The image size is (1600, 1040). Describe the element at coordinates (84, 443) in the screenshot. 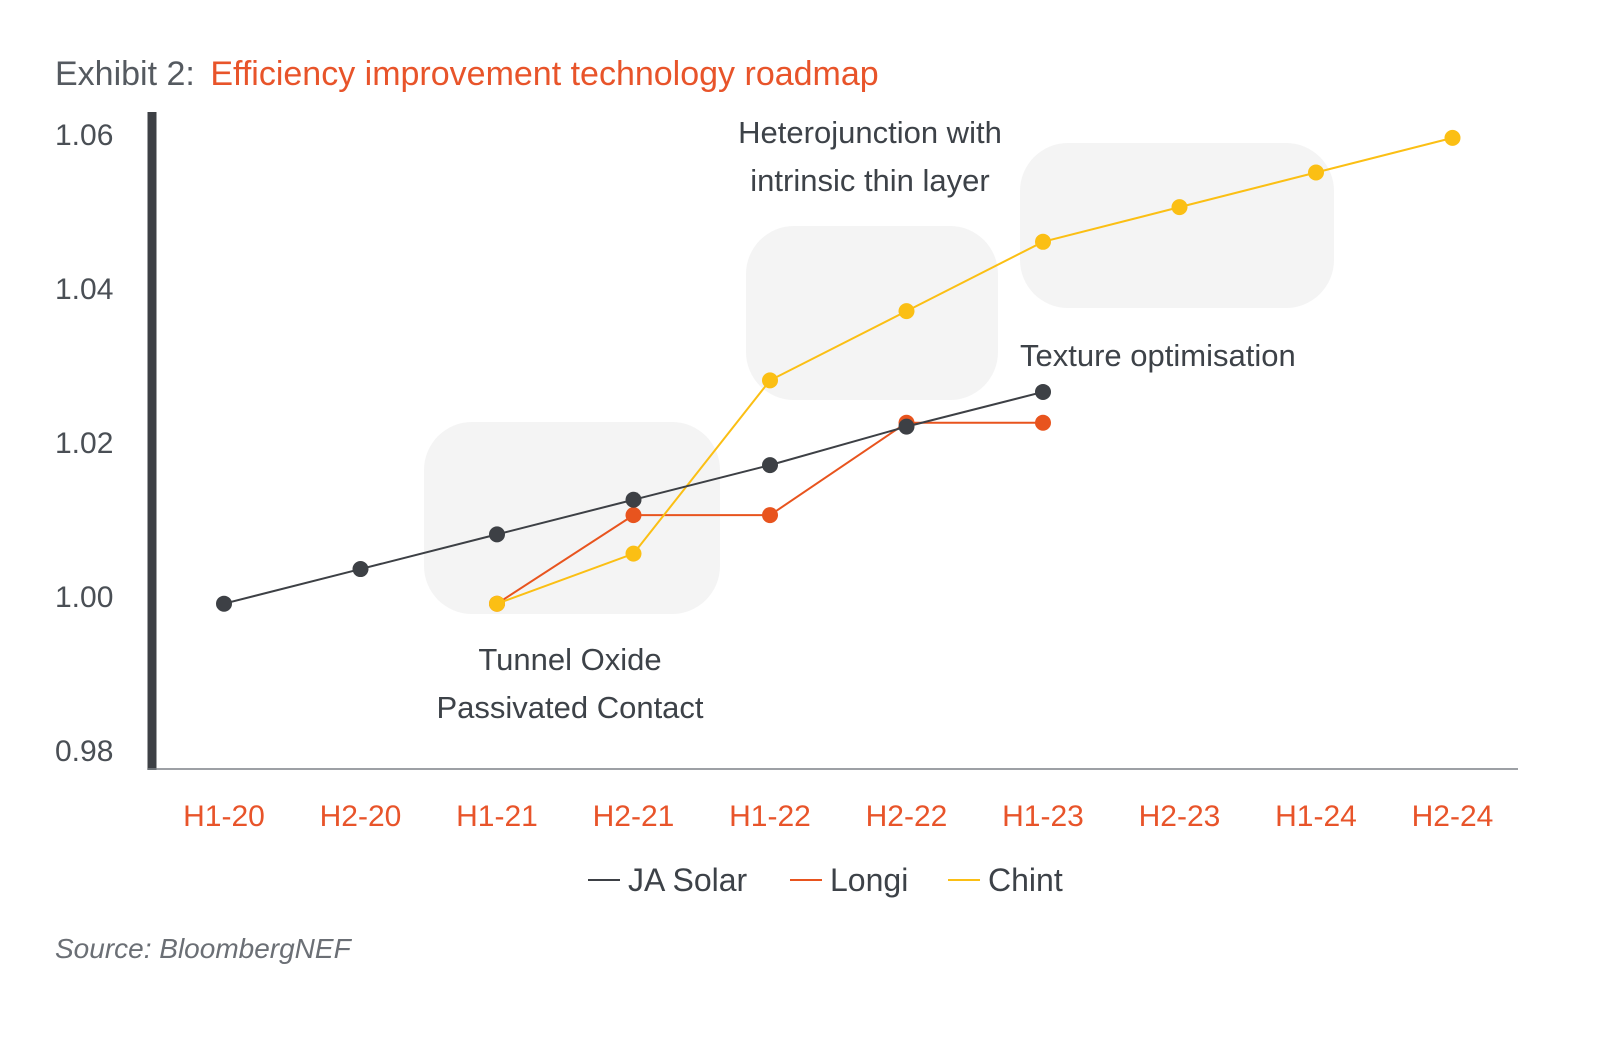

I see `y-tick-label-1-02: 1.02` at that location.